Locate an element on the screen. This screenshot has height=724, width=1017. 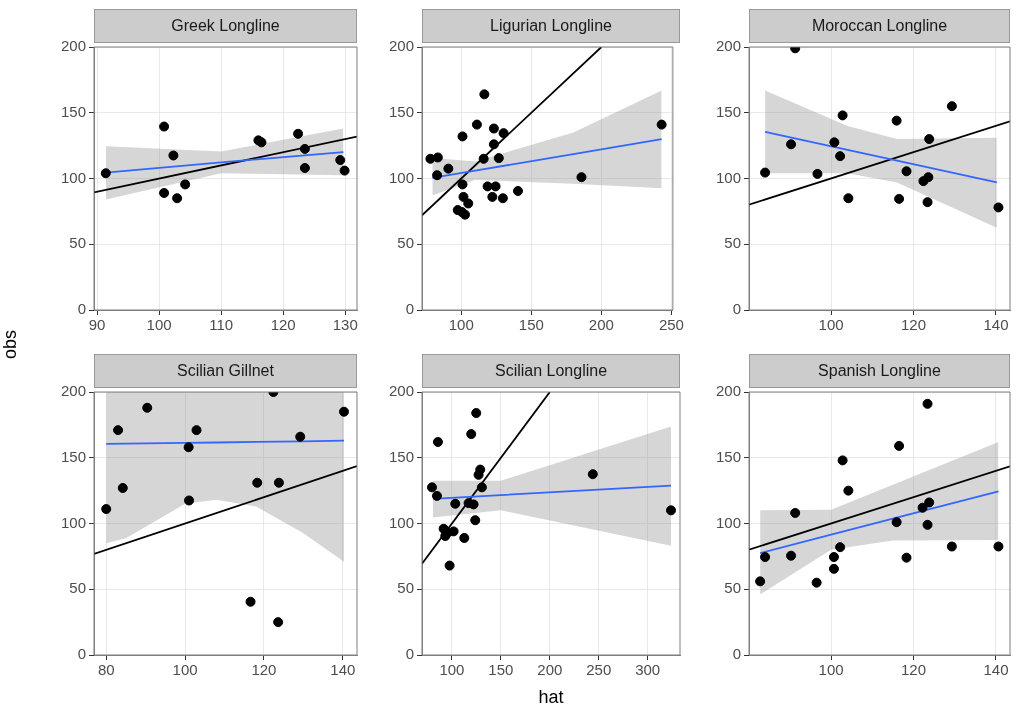
x-tick-label: 80 is located at coordinates (106, 670).